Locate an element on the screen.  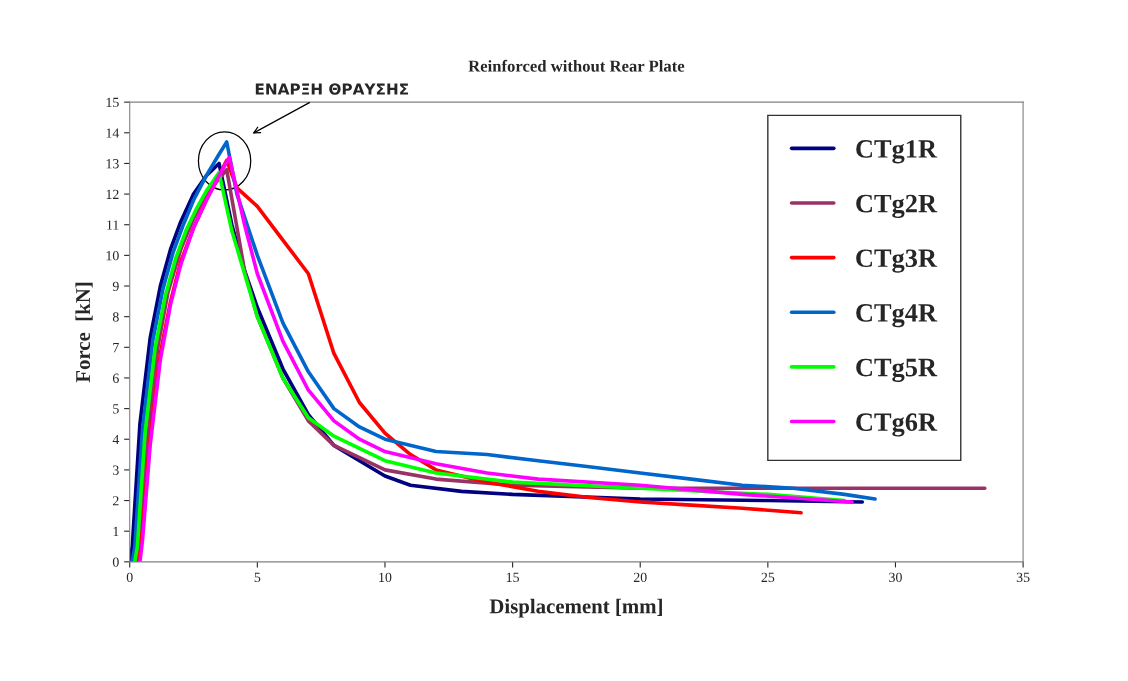
y-tick-label: 9 is located at coordinates (115, 286).